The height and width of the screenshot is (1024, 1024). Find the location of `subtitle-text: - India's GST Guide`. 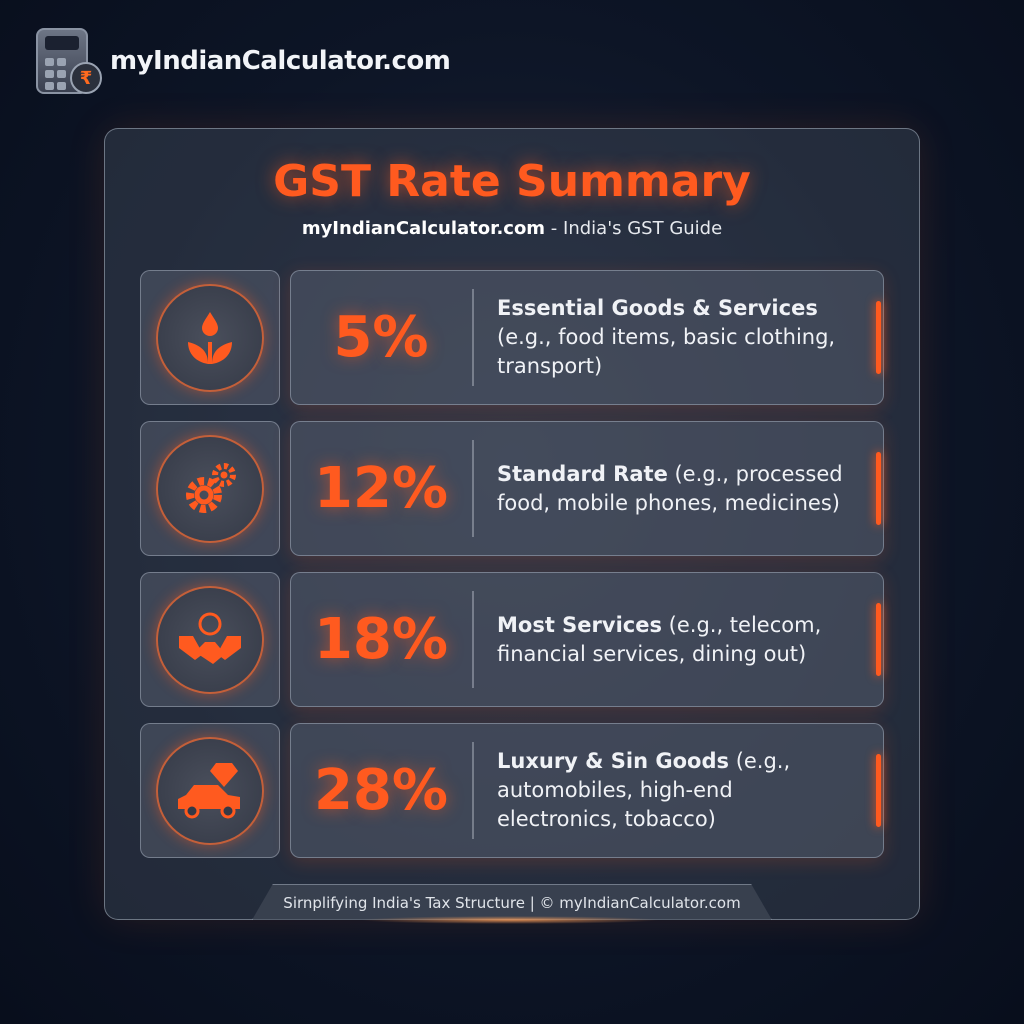

subtitle-text: - India's GST Guide is located at coordinates (634, 228).